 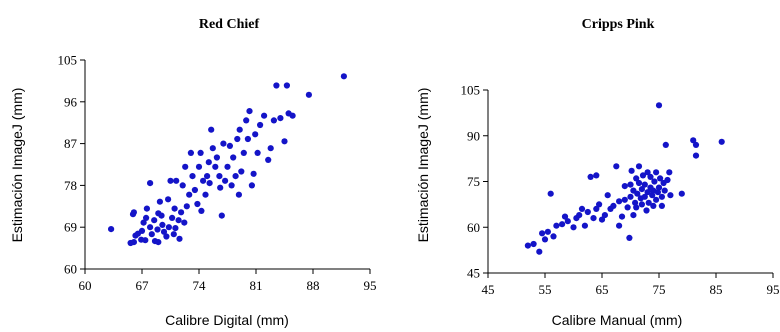 What do you see at coordinates (227, 320) in the screenshot?
I see `x-axis-label: Calibre Digital (mm)` at bounding box center [227, 320].